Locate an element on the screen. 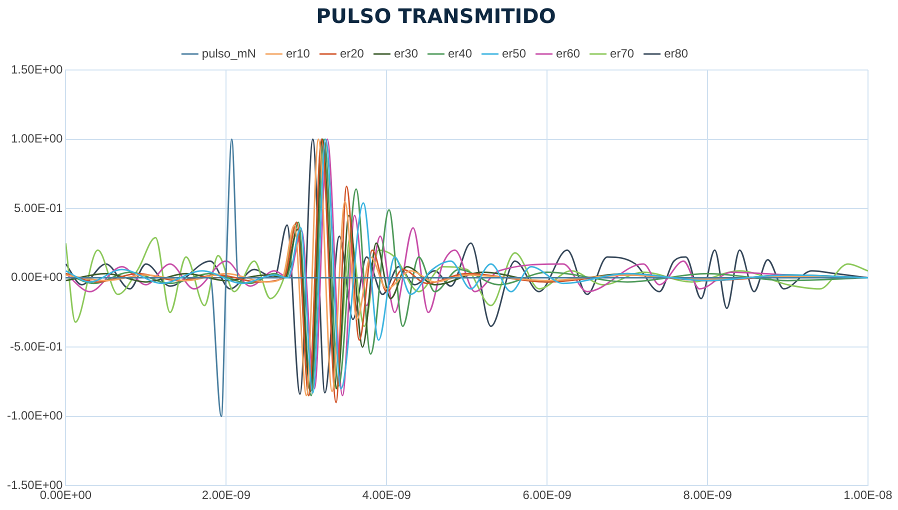  legend-label: er10 is located at coordinates (298, 53).